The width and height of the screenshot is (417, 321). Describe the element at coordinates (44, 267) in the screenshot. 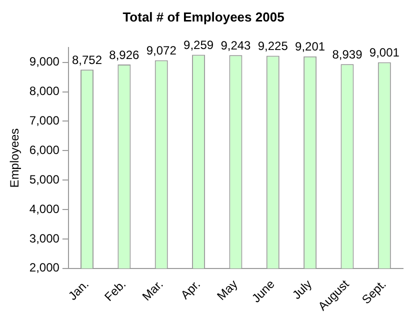

I see `y-tick-label: 2,000` at that location.